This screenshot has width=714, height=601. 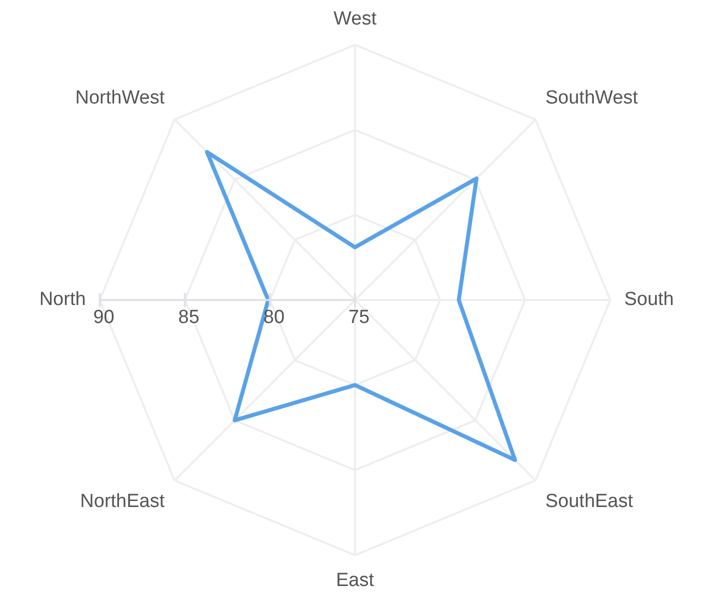 I want to click on y-tick-label: 85, so click(x=189, y=317).